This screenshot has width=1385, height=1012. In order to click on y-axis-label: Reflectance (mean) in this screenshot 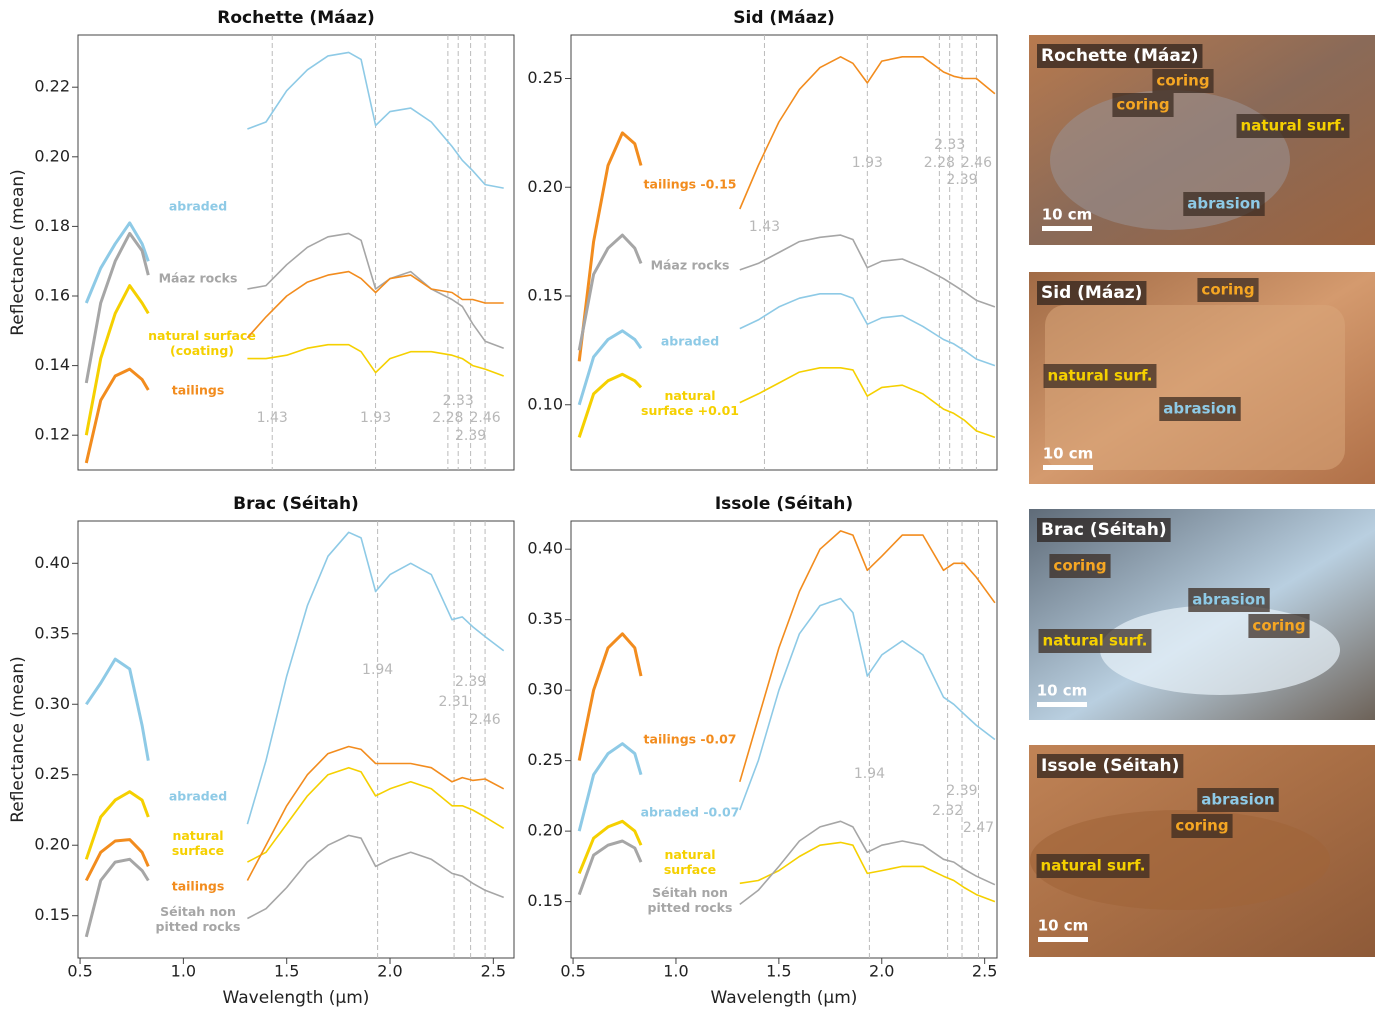, I will do `click(18, 252)`.